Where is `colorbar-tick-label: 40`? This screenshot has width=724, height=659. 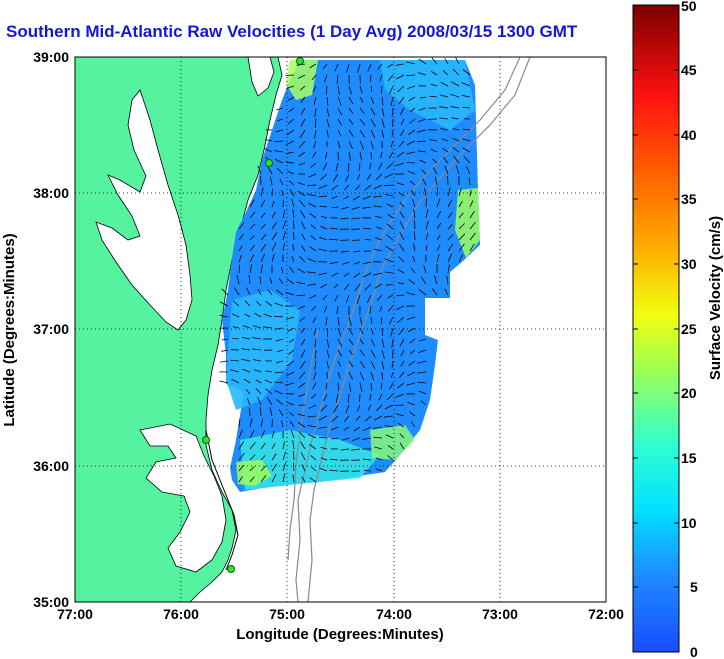 colorbar-tick-label: 40 is located at coordinates (689, 135).